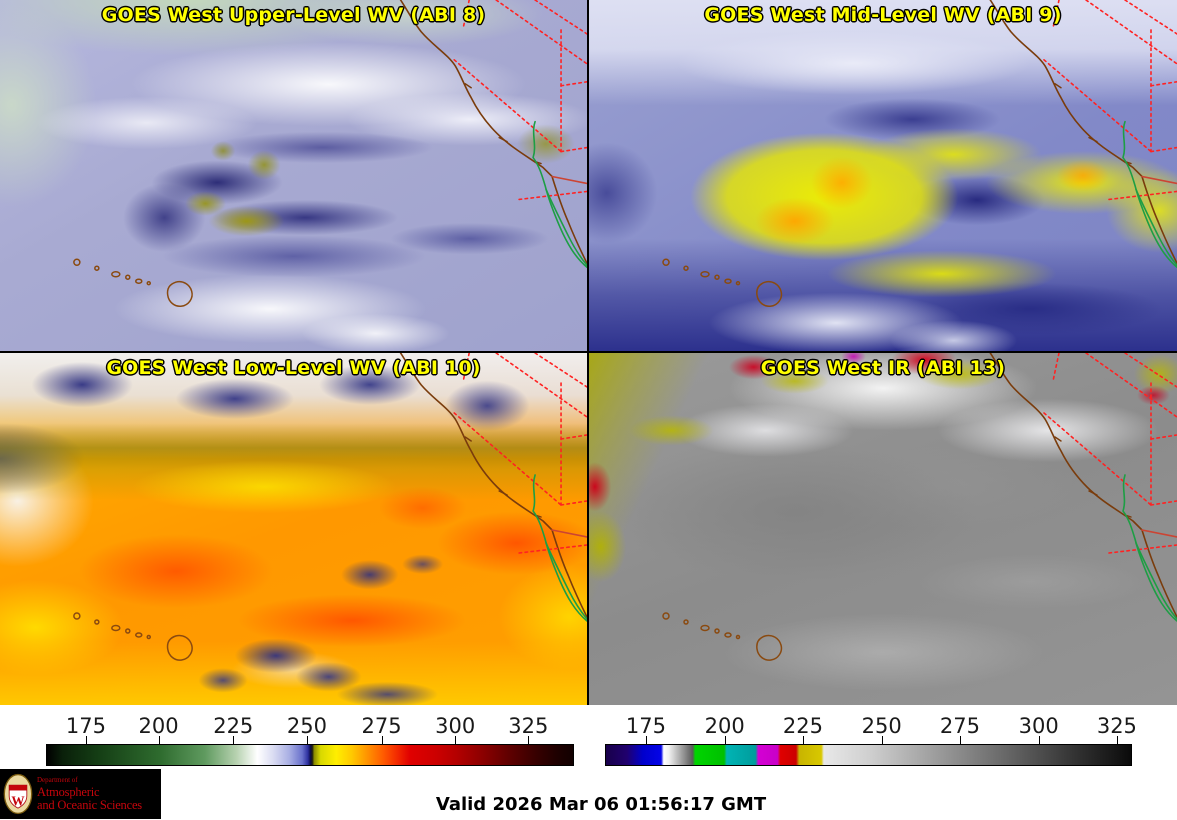  What do you see at coordinates (68, 791) in the screenshot?
I see `logo-name-line1: Atmospheric` at bounding box center [68, 791].